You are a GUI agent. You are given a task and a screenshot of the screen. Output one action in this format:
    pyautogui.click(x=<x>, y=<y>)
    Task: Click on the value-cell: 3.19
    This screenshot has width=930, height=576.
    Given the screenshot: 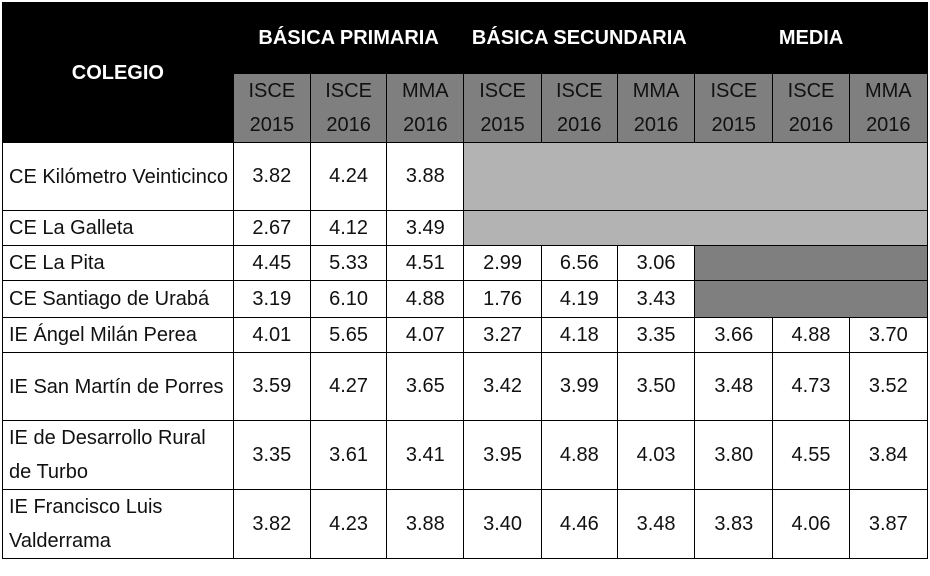 What is the action you would take?
    pyautogui.click(x=271, y=299)
    